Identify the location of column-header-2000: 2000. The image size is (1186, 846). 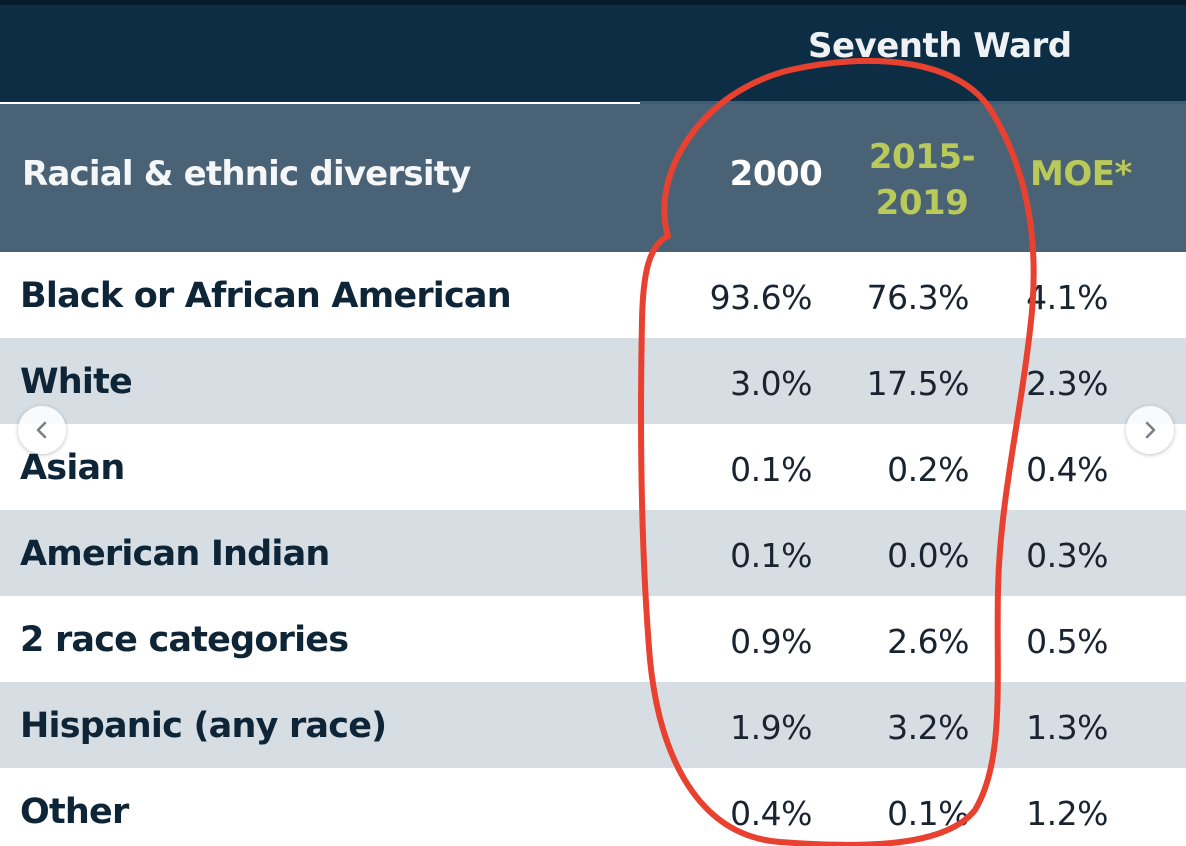
(776, 174).